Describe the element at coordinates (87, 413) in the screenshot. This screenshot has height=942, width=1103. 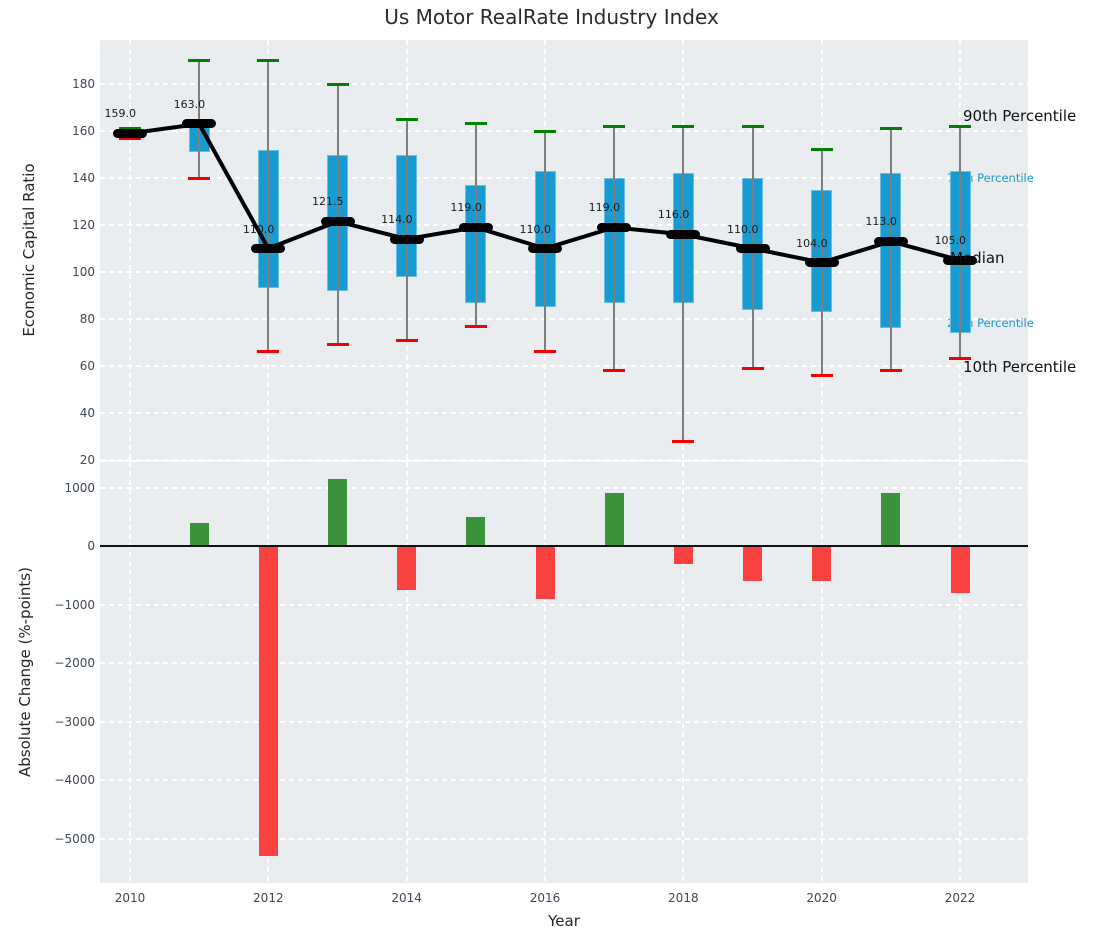
I see `y-tick-label: 40` at that location.